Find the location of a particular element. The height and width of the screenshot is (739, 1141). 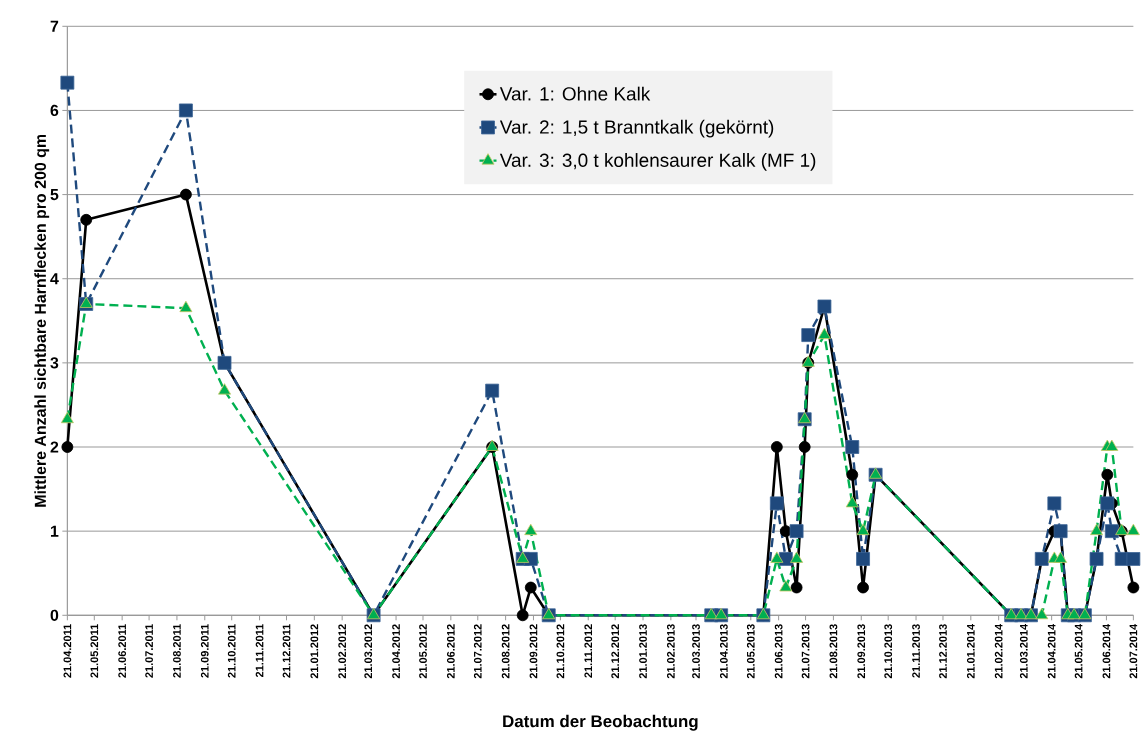

x-tick-label: 21.06.2014 is located at coordinates (1106, 651).